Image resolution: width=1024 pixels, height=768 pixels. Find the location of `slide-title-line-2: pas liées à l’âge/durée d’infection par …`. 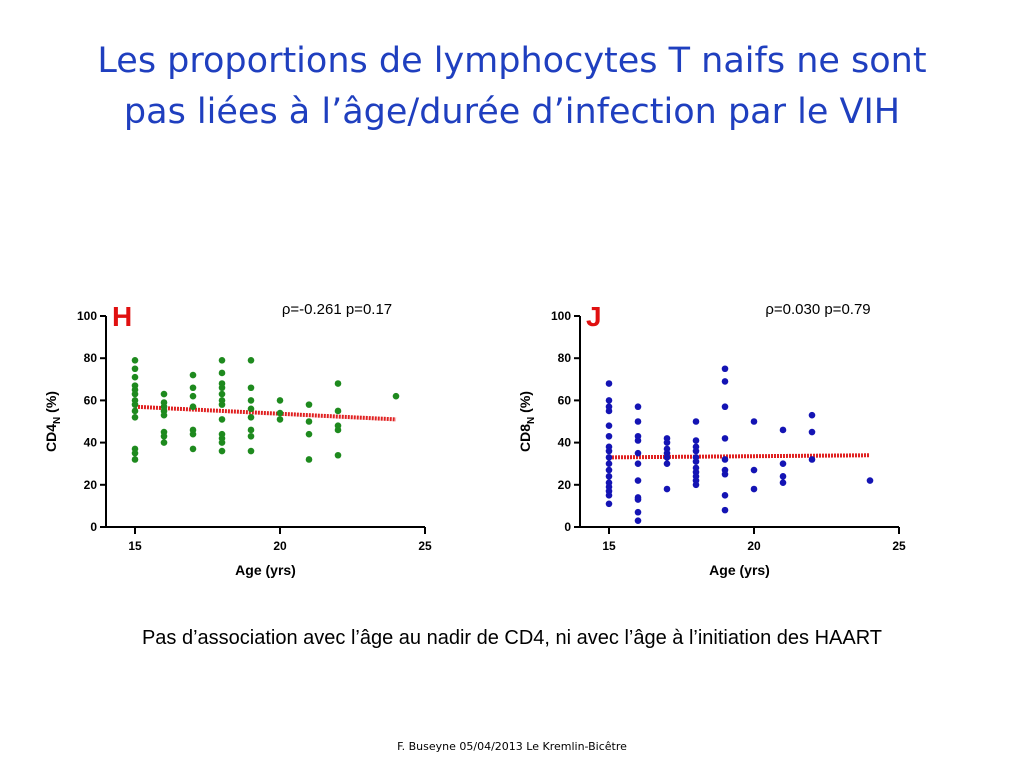

slide-title-line-2: pas liées à l’âge/durée d’infection par … is located at coordinates (512, 112).